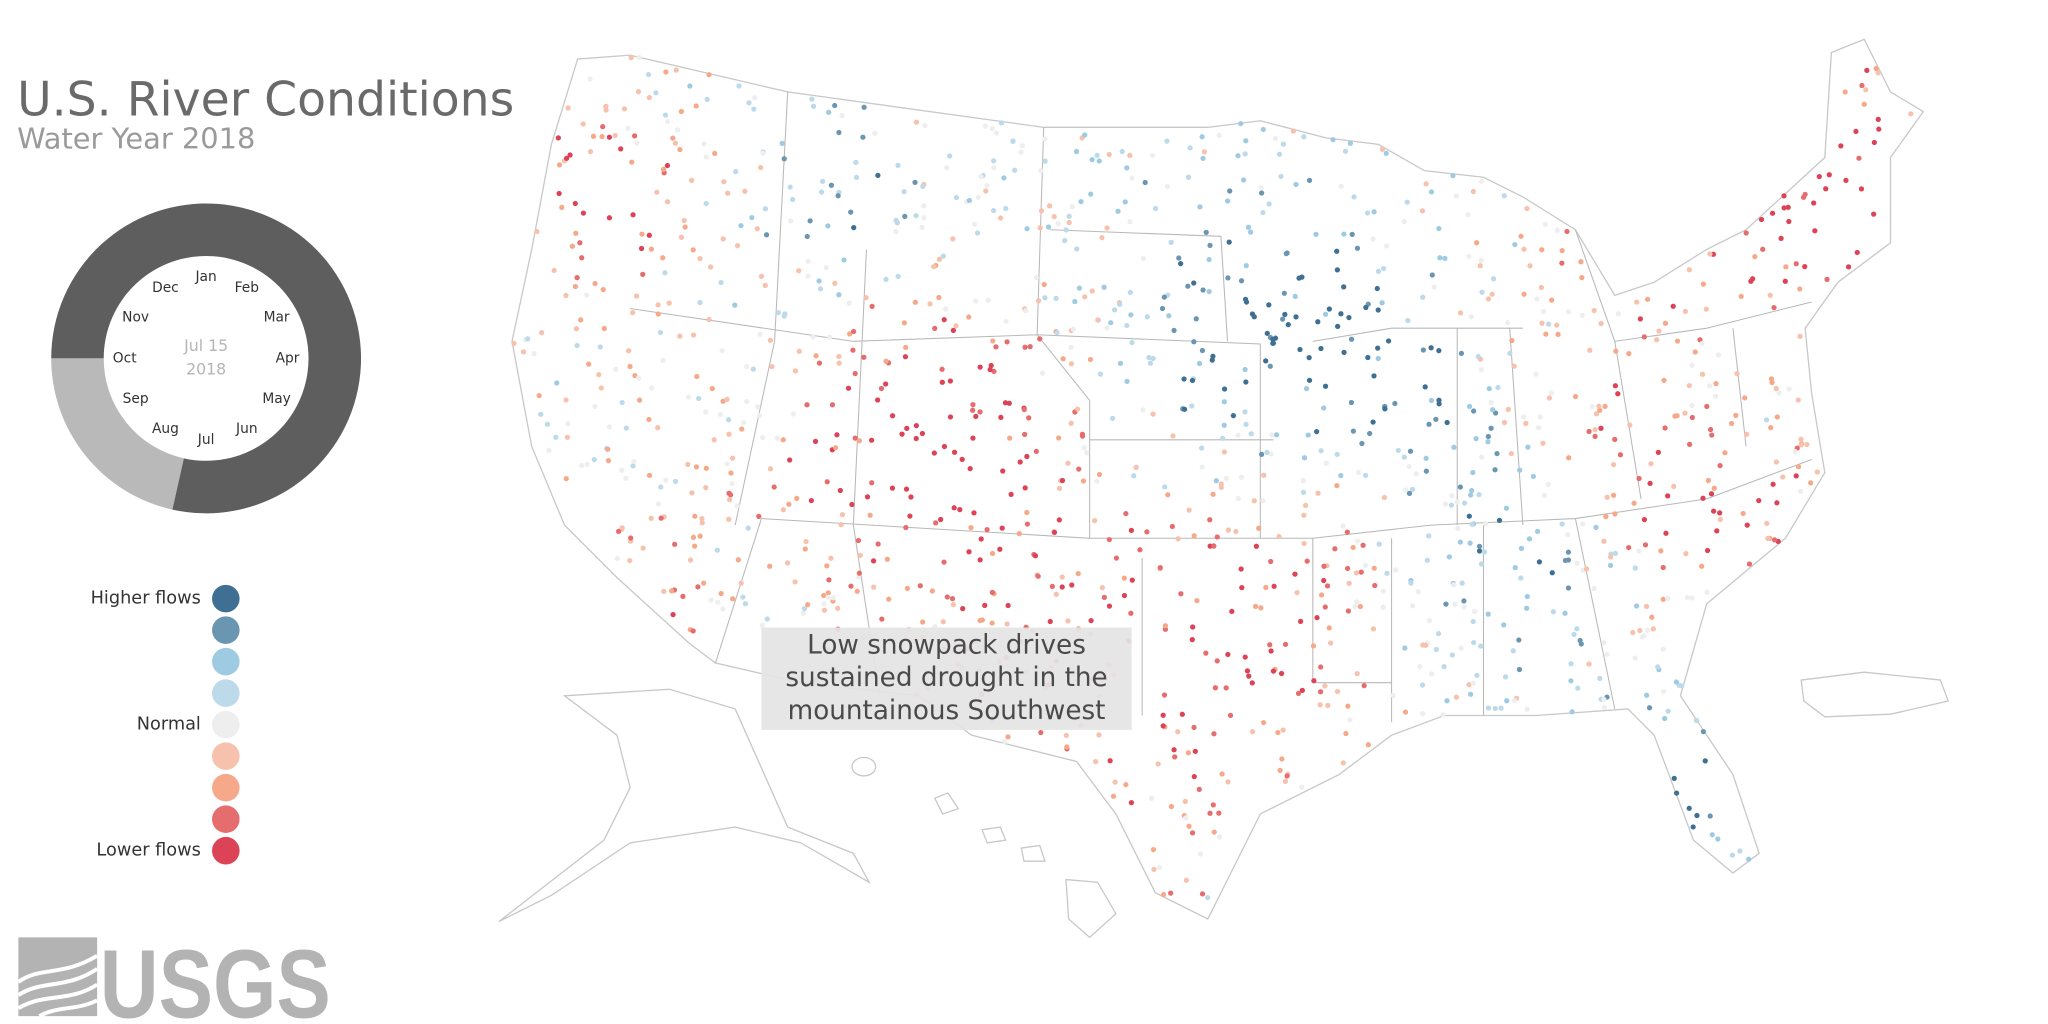 The height and width of the screenshot is (1024, 2048). Describe the element at coordinates (226, 661) in the screenshot. I see `legend-swatch` at that location.